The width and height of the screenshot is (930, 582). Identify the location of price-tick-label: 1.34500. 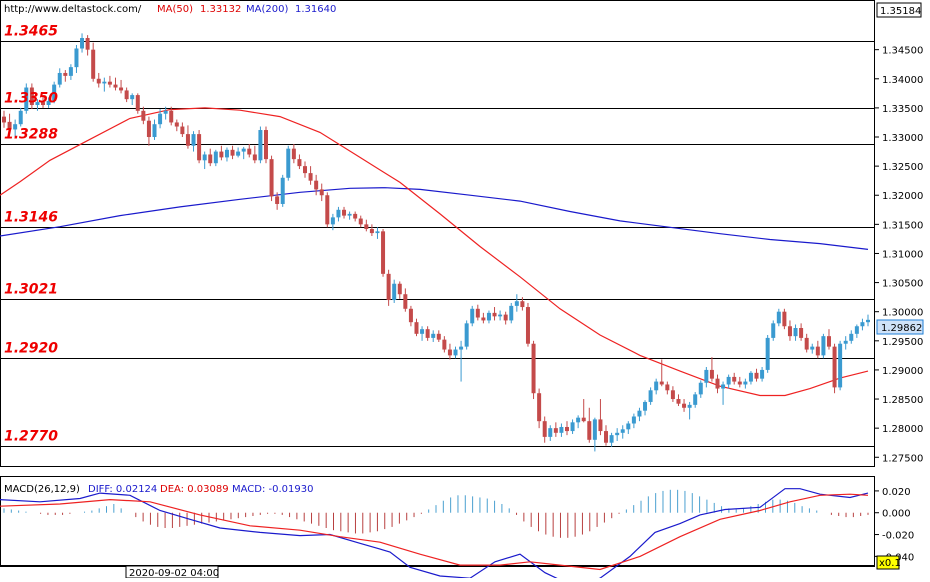
(902, 51).